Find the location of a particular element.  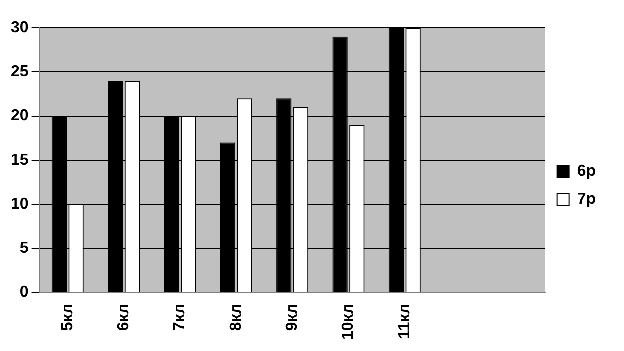

y-tick-label: 25 is located at coordinates (20, 72).